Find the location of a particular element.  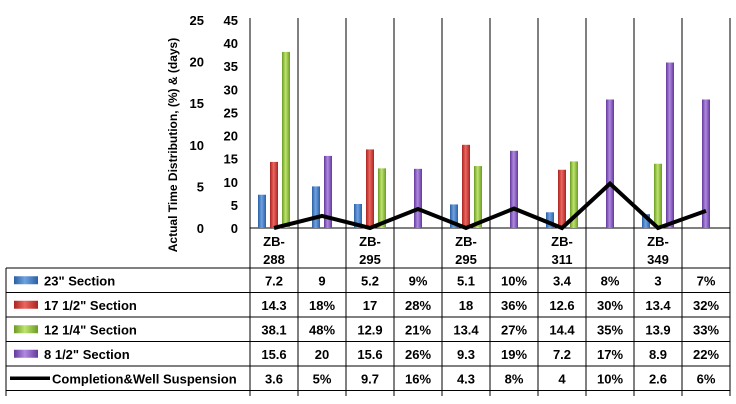

y-tick-inner: 25 is located at coordinates (197, 20).